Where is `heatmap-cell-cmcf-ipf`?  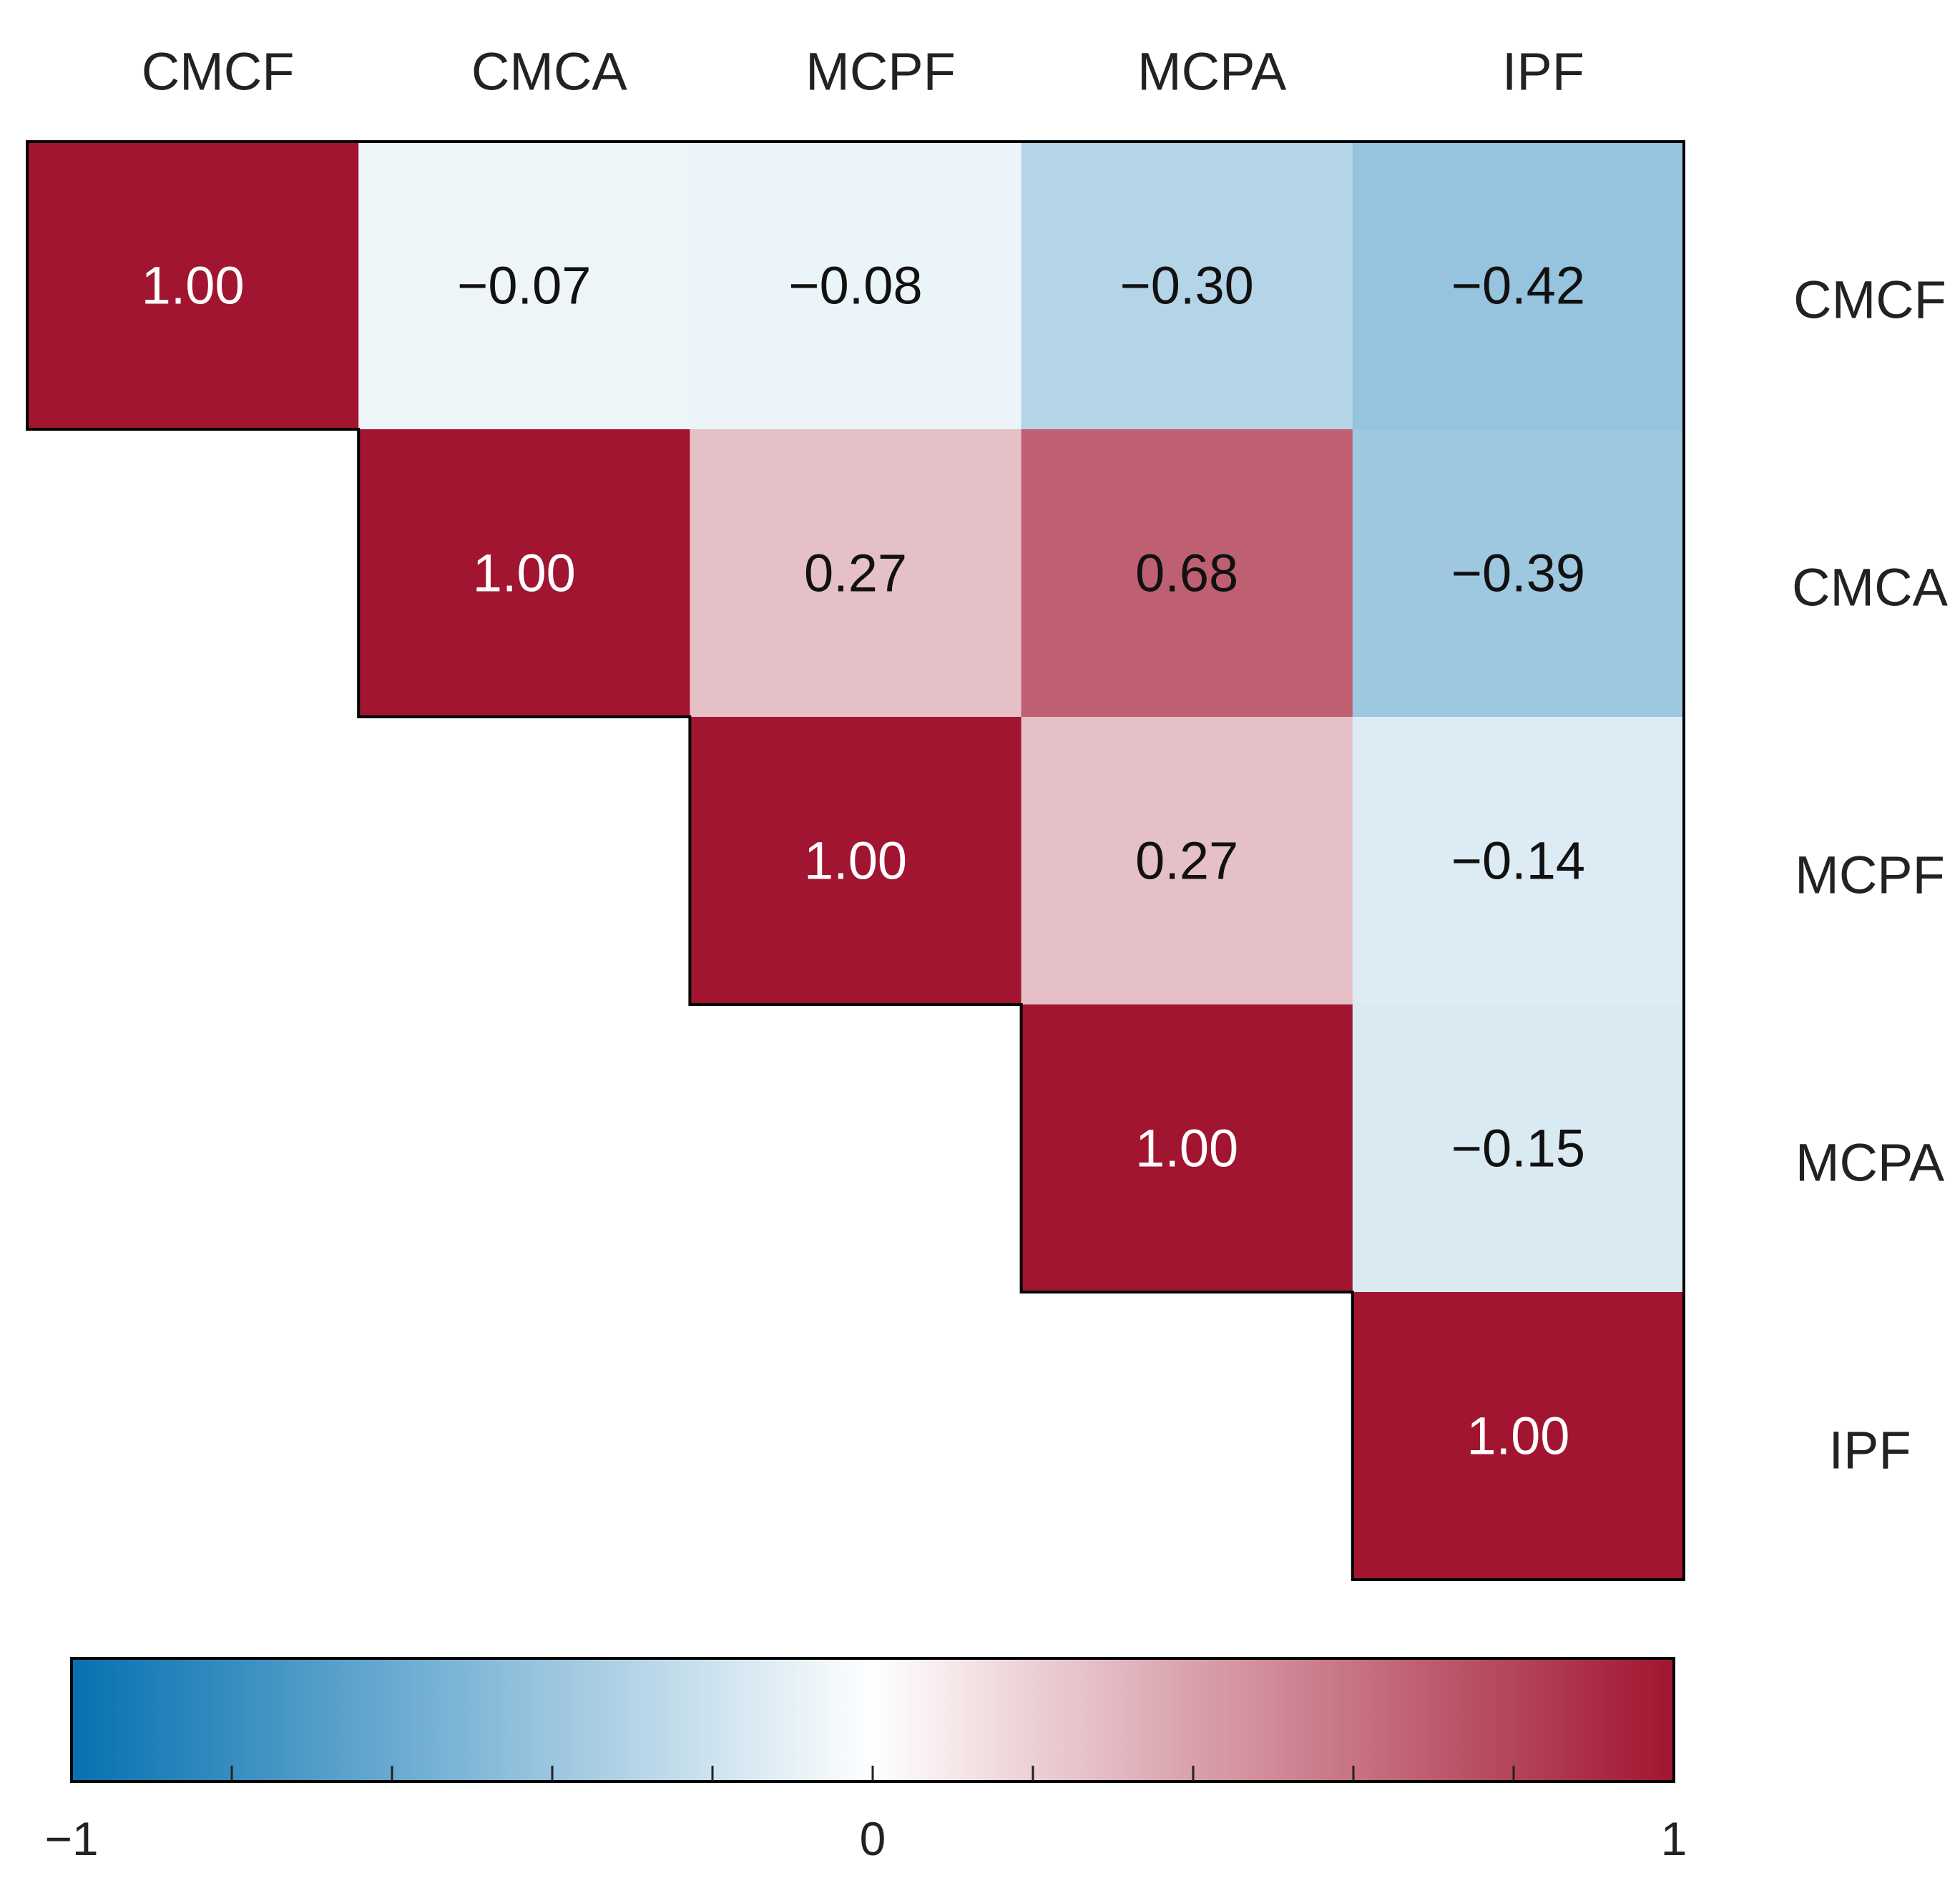
heatmap-cell-cmcf-ipf is located at coordinates (1518, 286).